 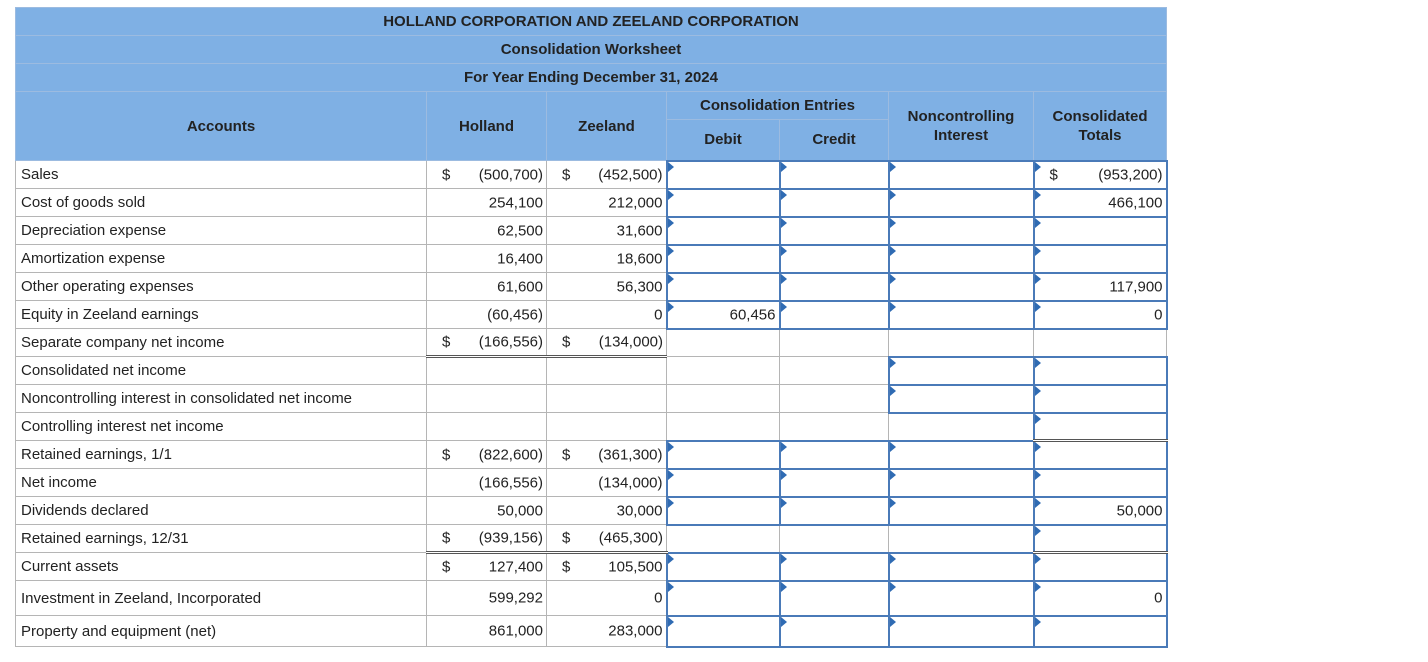 I want to click on holland-value: 16,400, so click(x=486, y=258).